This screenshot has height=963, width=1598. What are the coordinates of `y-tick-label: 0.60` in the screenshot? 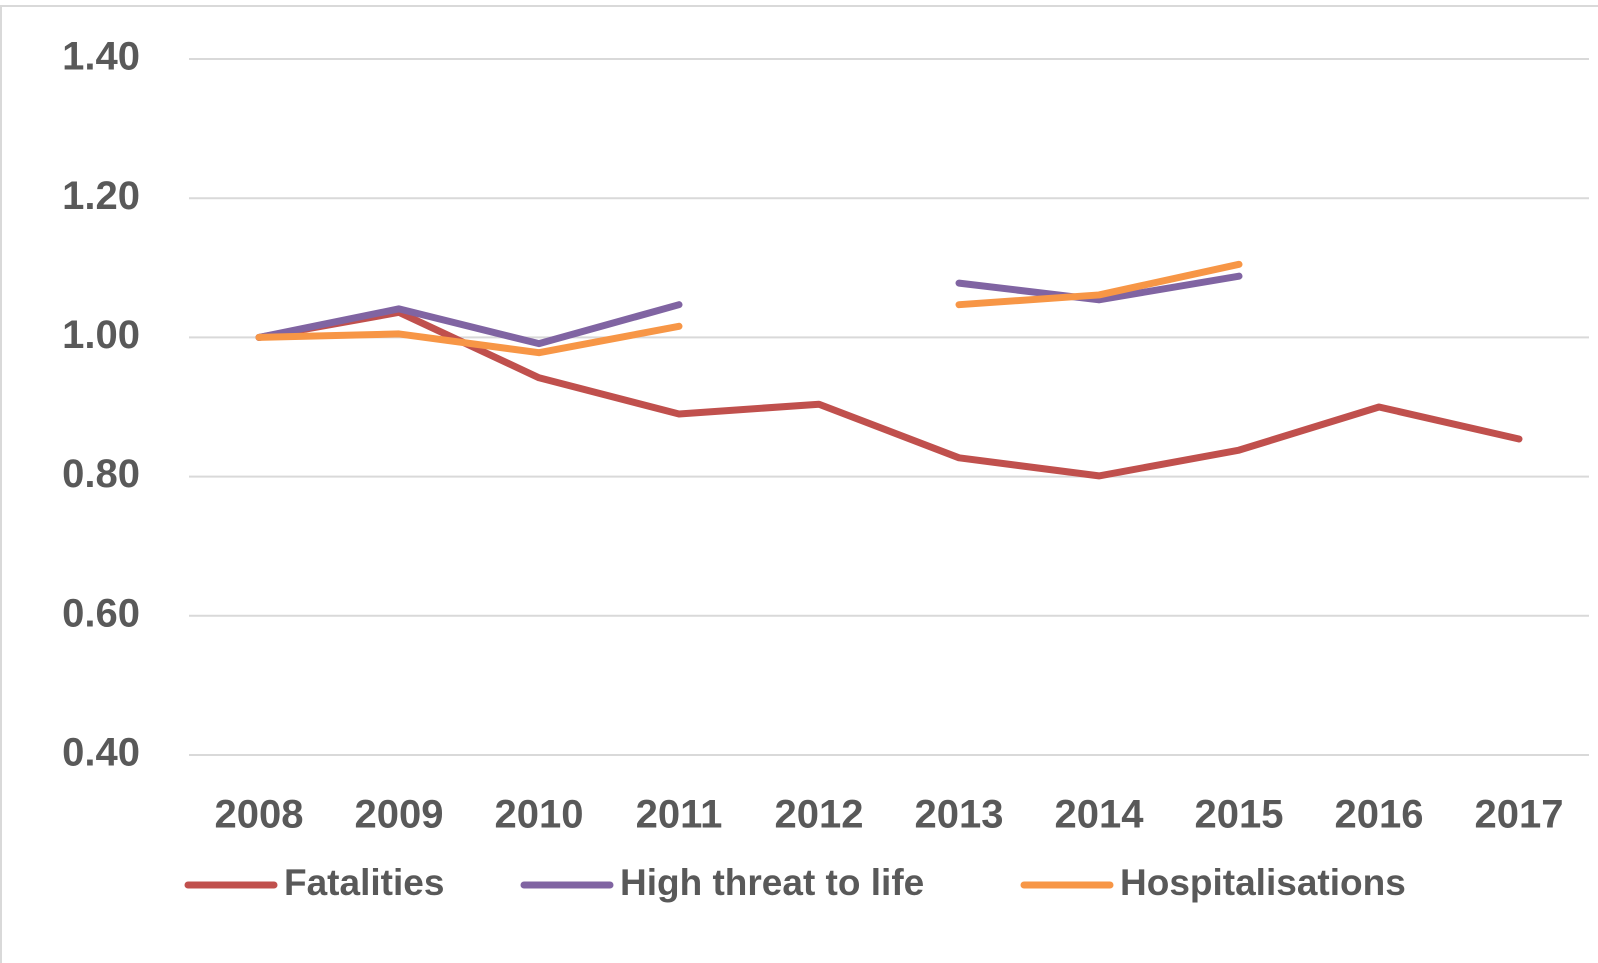 It's located at (101, 613).